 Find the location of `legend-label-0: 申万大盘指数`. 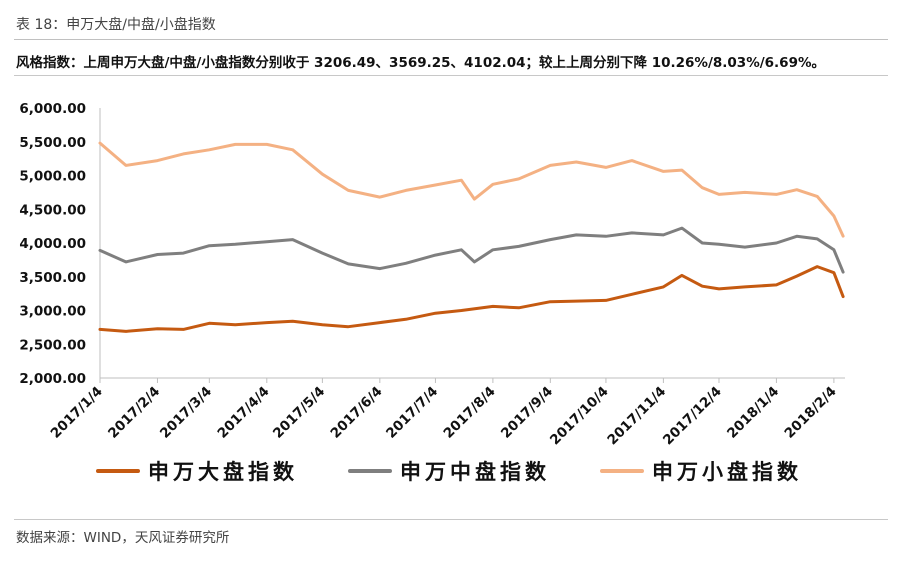

legend-label-0: 申万大盘指数 is located at coordinates (223, 472).